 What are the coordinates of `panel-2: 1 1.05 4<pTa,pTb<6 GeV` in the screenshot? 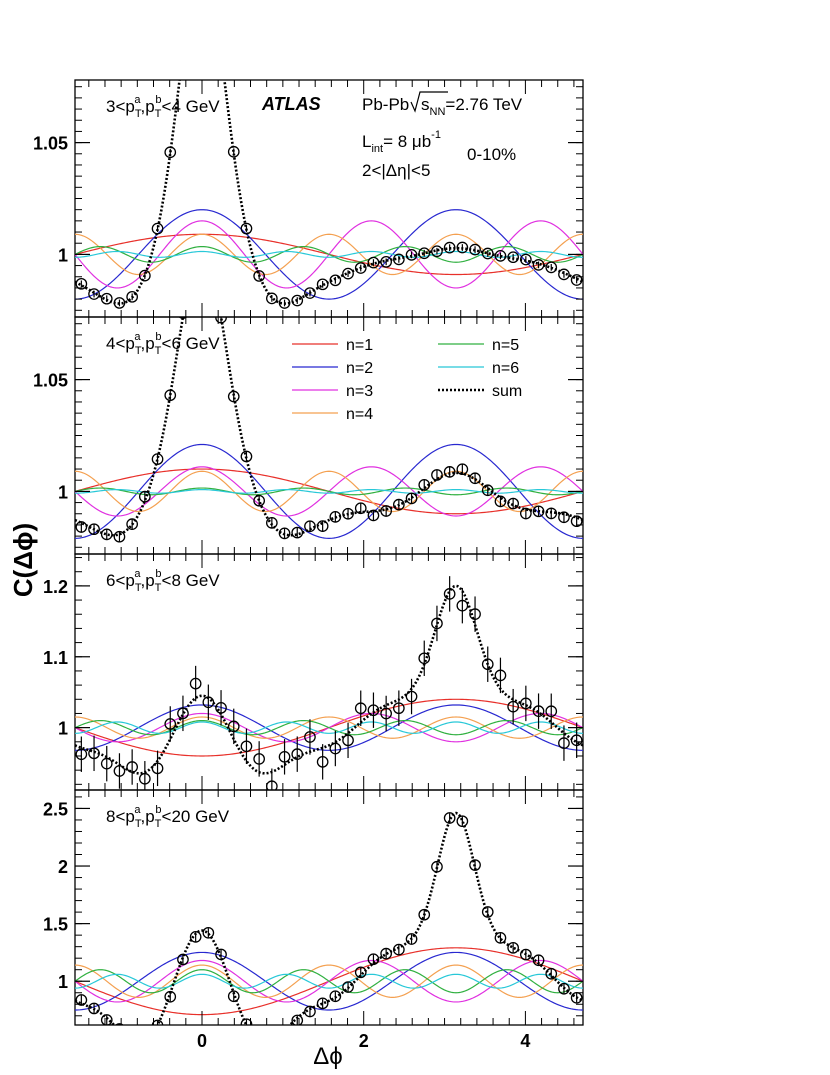 It's located at (308, 435).